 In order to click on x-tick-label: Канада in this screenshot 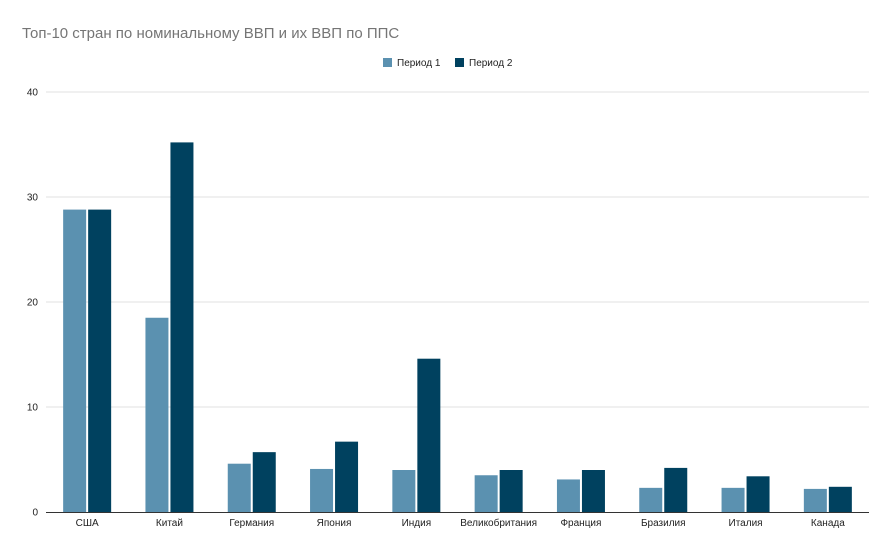, I will do `click(828, 523)`.